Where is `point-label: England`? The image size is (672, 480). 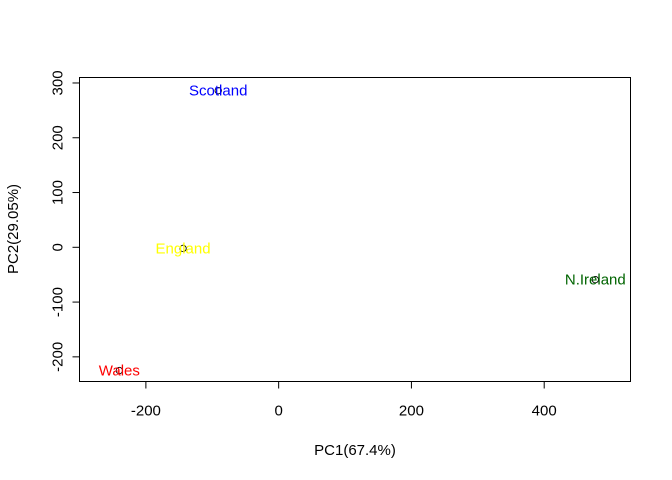 point-label: England is located at coordinates (183, 248).